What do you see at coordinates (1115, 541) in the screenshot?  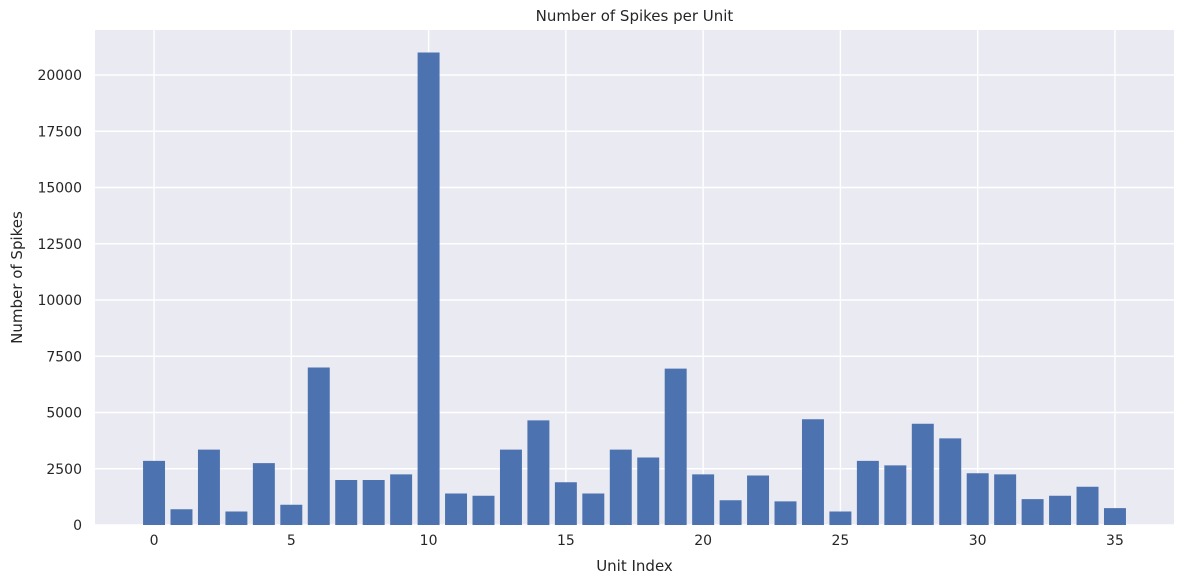 I see `x-tick-label: 35` at bounding box center [1115, 541].